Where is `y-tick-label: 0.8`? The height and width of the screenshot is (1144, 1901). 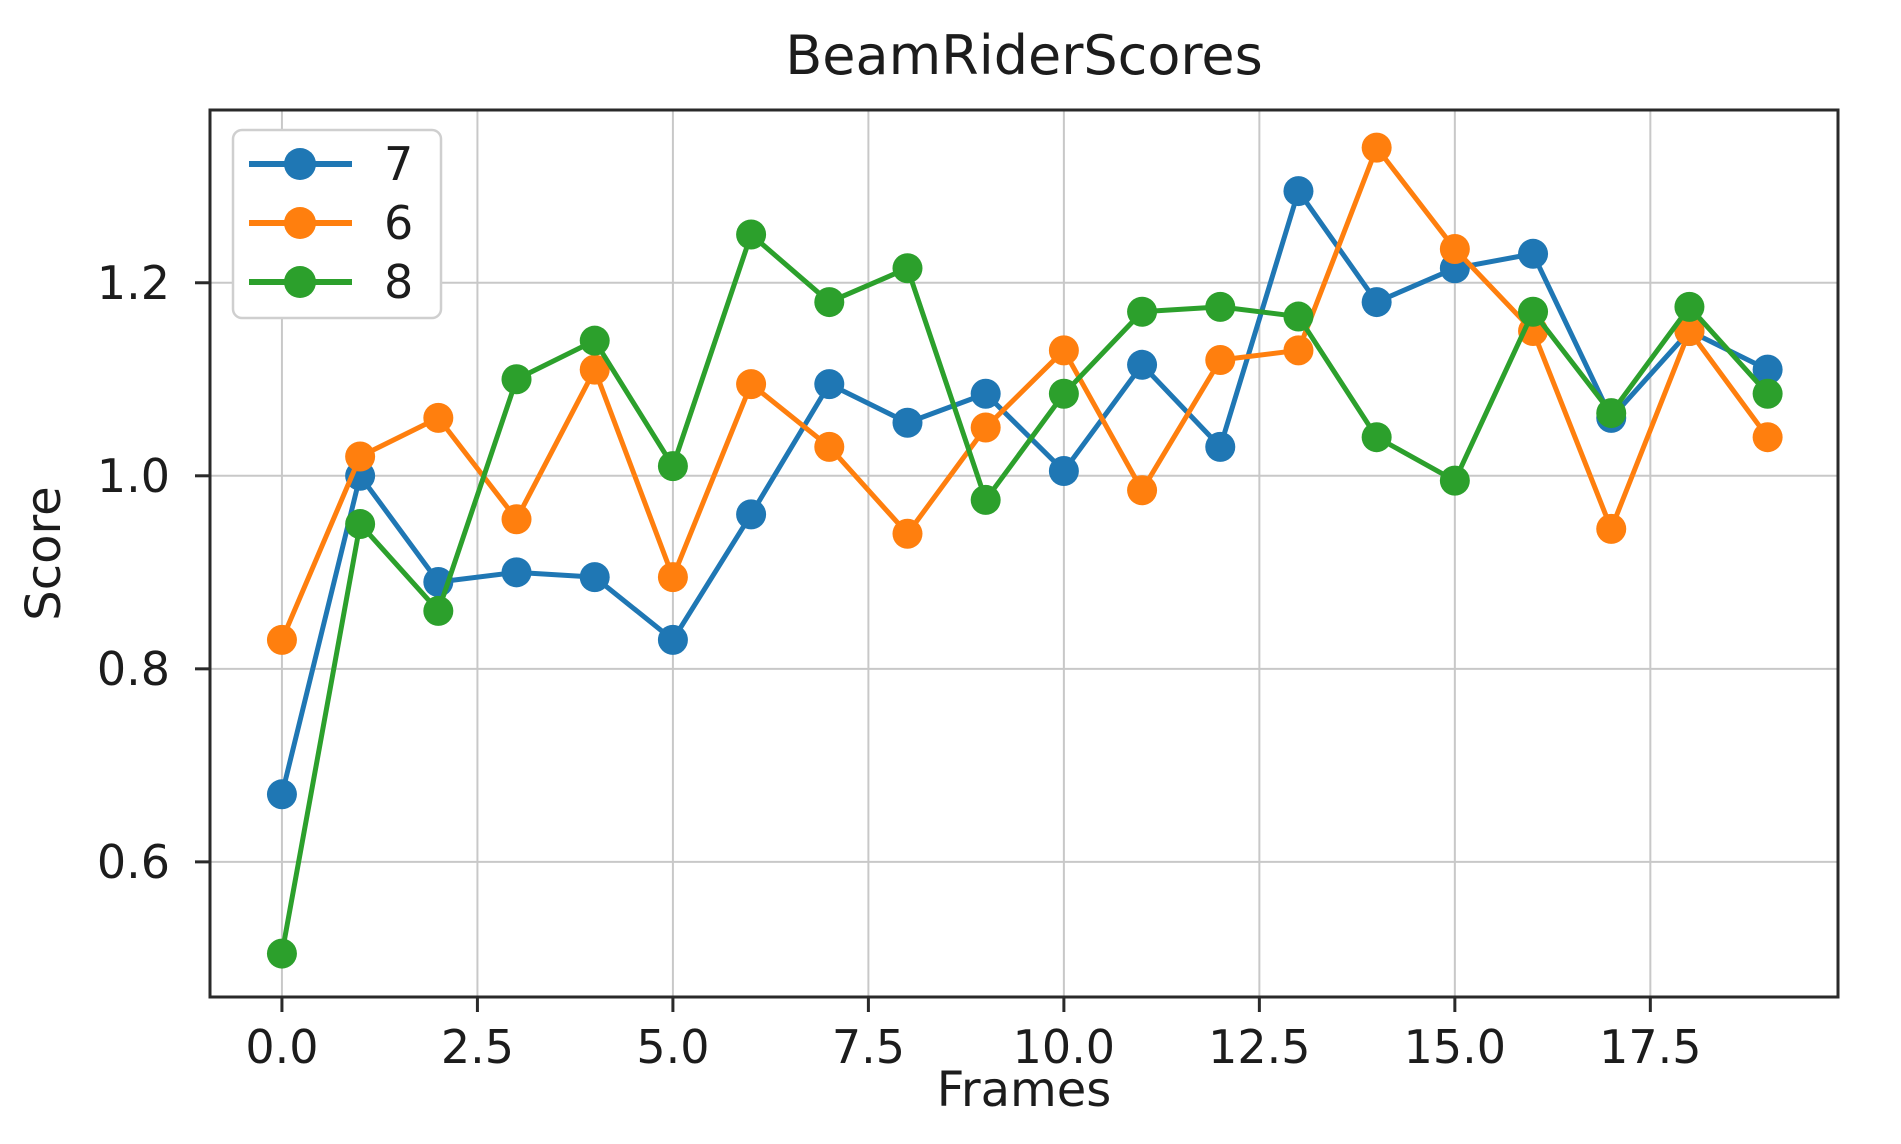 y-tick-label: 0.8 is located at coordinates (133, 669).